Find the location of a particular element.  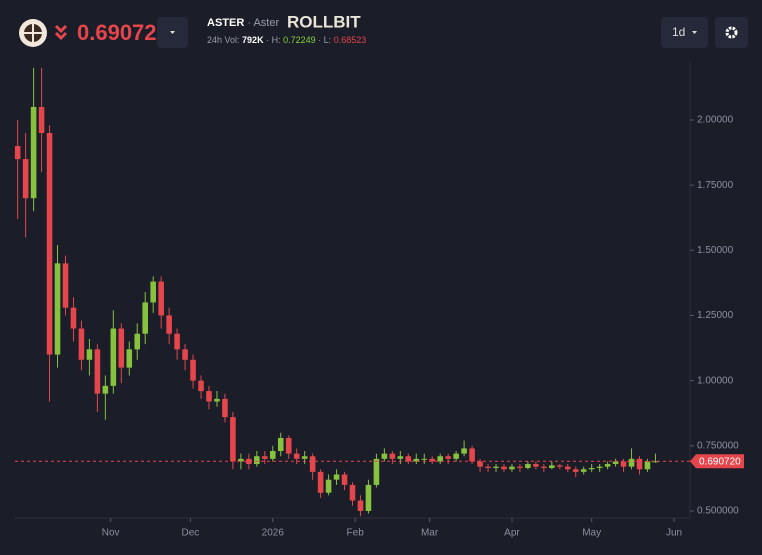

vol-label: 24h Vol: is located at coordinates (223, 40).